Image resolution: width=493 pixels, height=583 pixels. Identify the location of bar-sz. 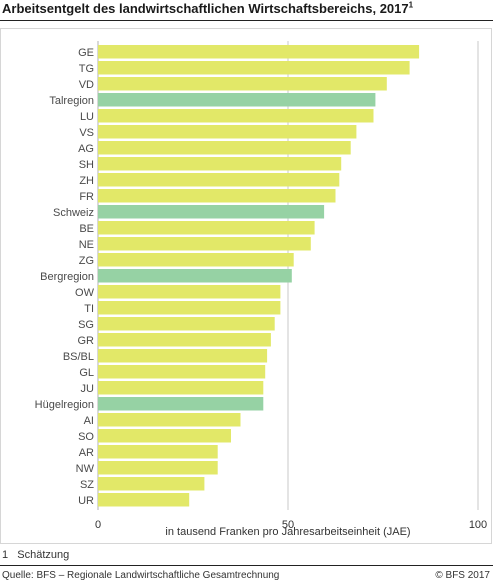
(151, 484).